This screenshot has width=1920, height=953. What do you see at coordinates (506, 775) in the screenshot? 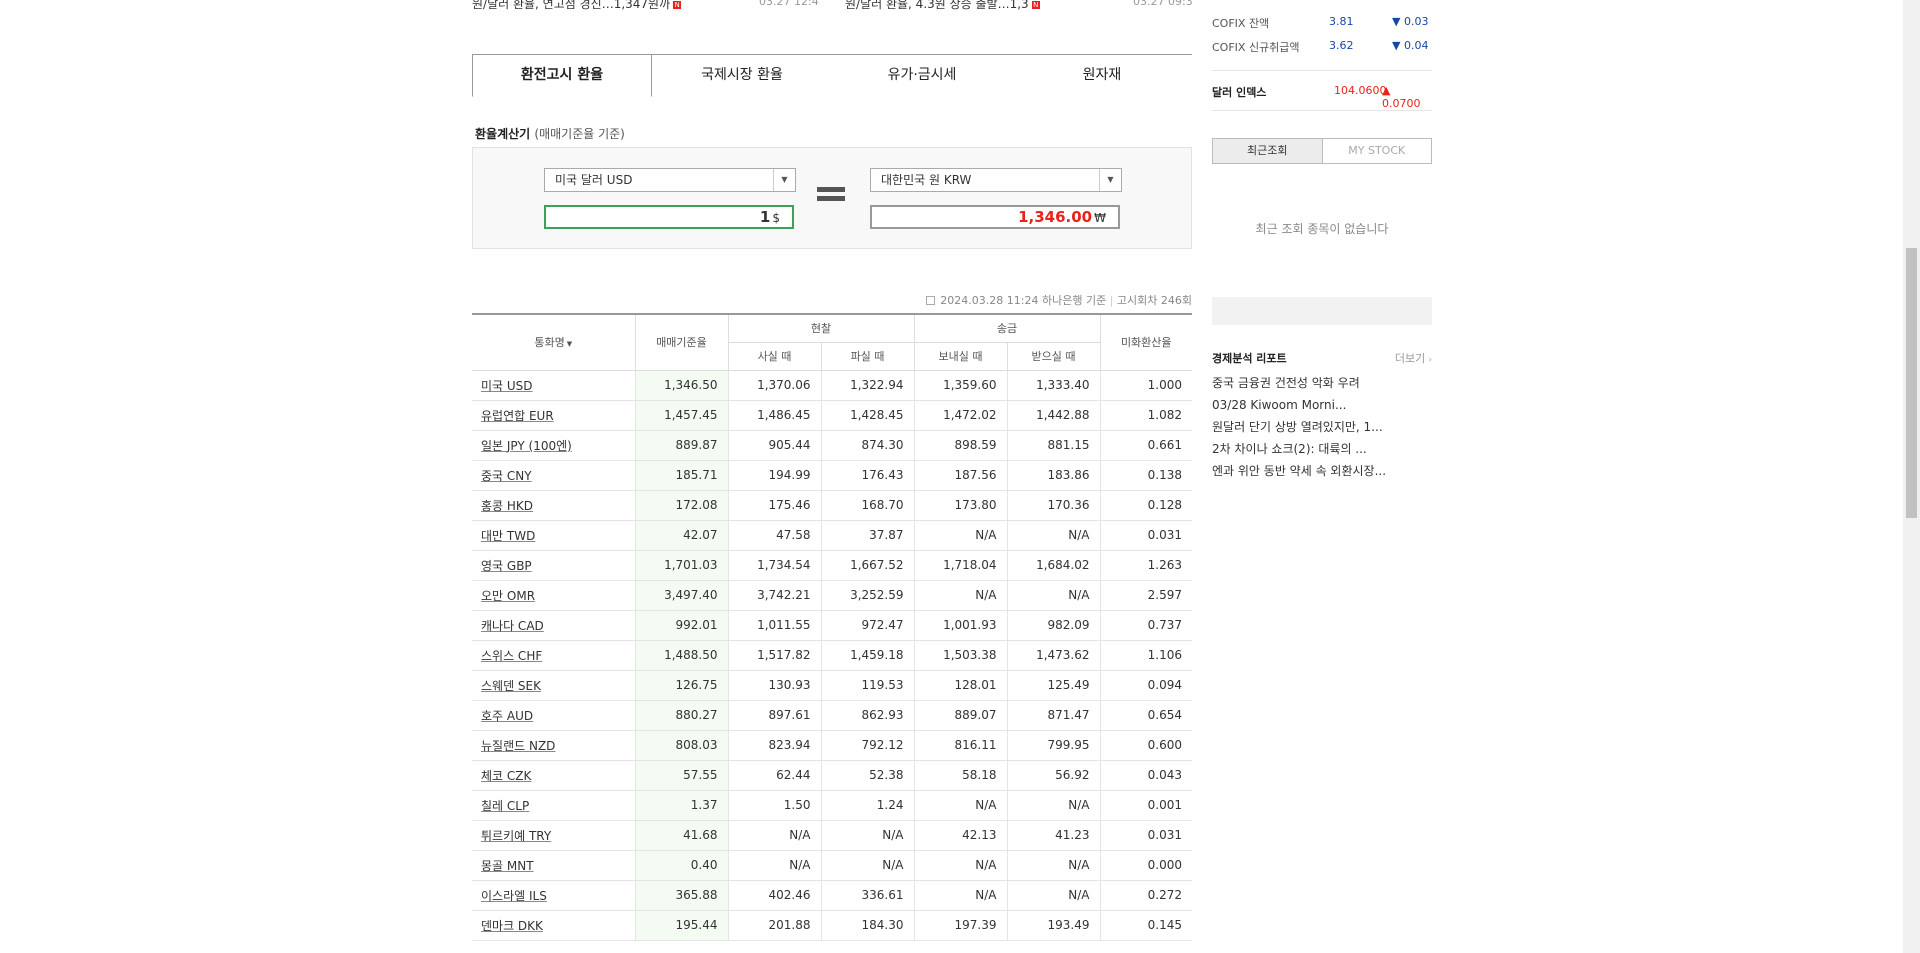
I see `currency-link: 체코 CZK` at bounding box center [506, 775].